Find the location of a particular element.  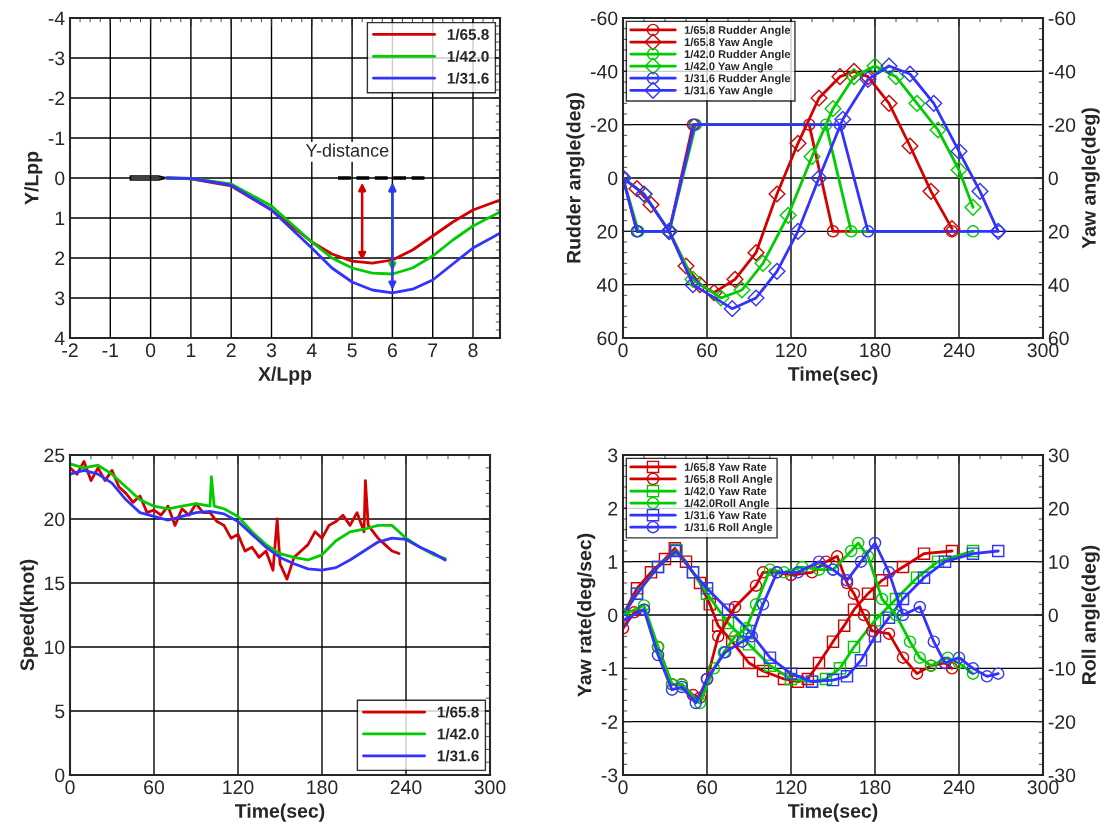

x-tick-label: 1 is located at coordinates (191, 350).